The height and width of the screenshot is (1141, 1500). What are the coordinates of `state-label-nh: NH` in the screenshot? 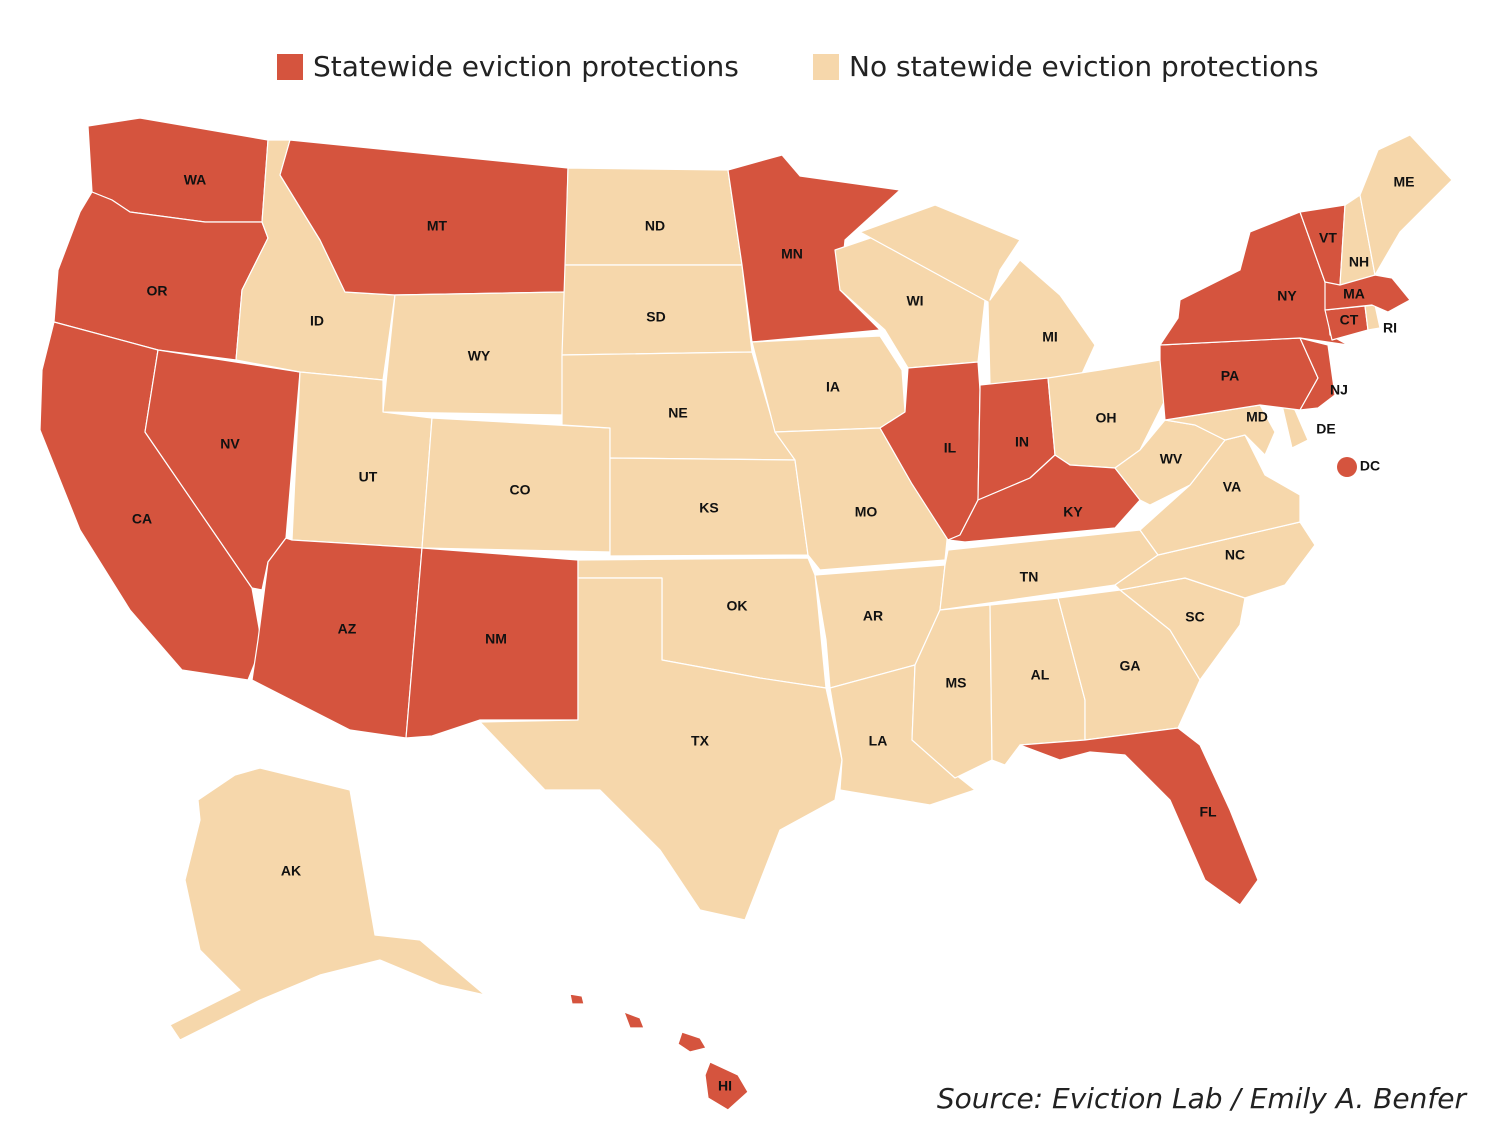 It's located at (1359, 262).